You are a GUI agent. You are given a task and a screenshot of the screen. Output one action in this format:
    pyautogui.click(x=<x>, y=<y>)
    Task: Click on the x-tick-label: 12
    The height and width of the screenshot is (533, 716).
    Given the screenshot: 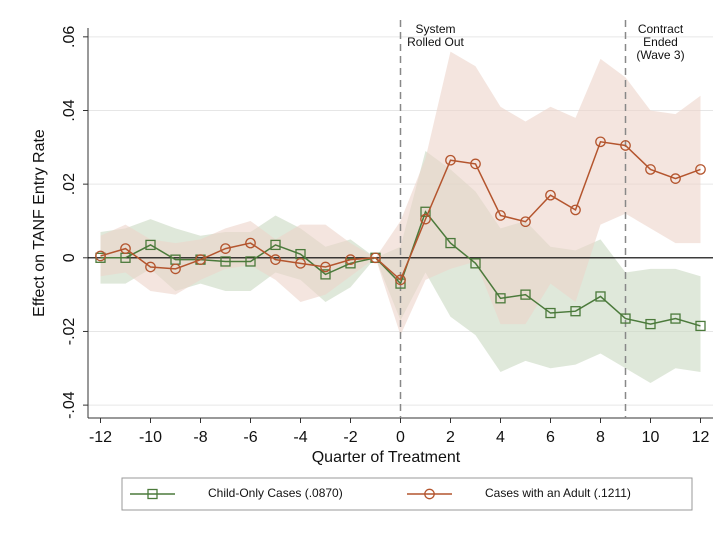 What is the action you would take?
    pyautogui.click(x=701, y=437)
    